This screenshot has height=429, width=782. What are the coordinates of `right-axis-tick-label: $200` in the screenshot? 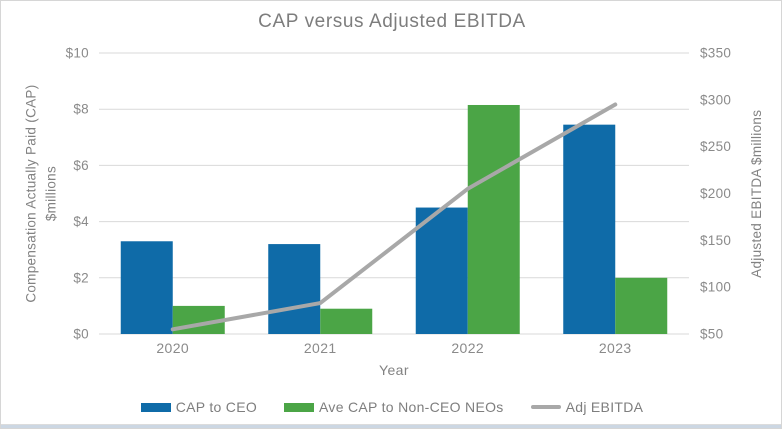 It's located at (715, 193).